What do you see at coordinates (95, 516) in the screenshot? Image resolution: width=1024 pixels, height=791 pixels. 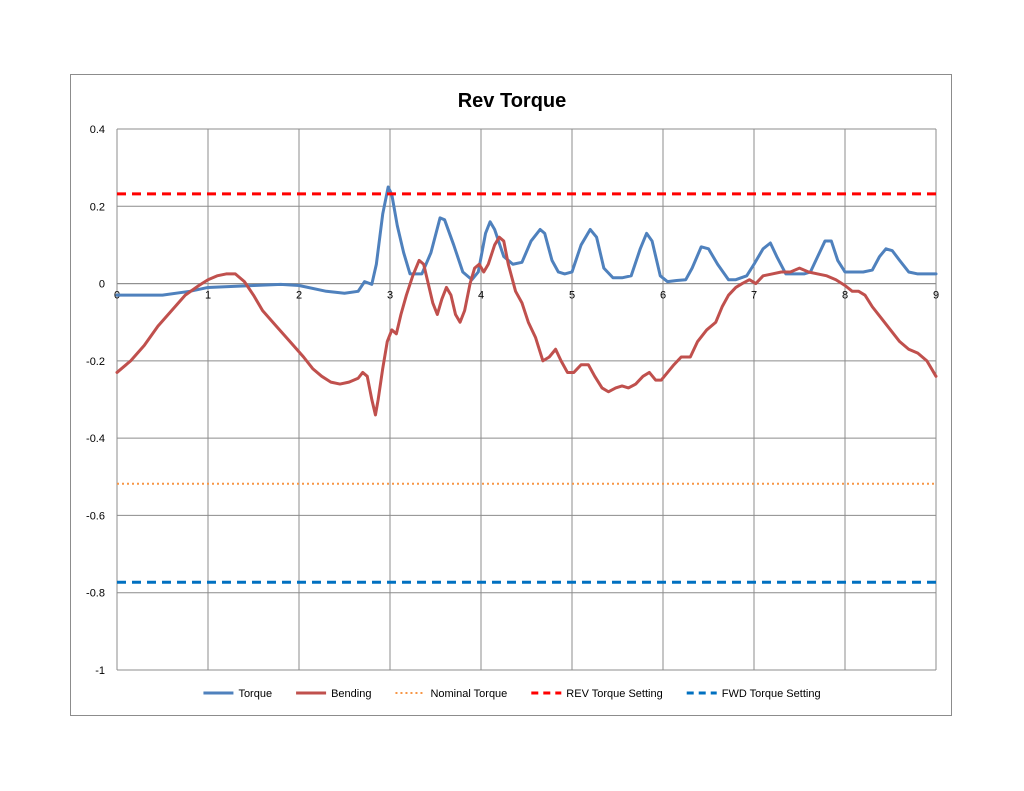 I see `y-tick-label: -0.6` at bounding box center [95, 516].